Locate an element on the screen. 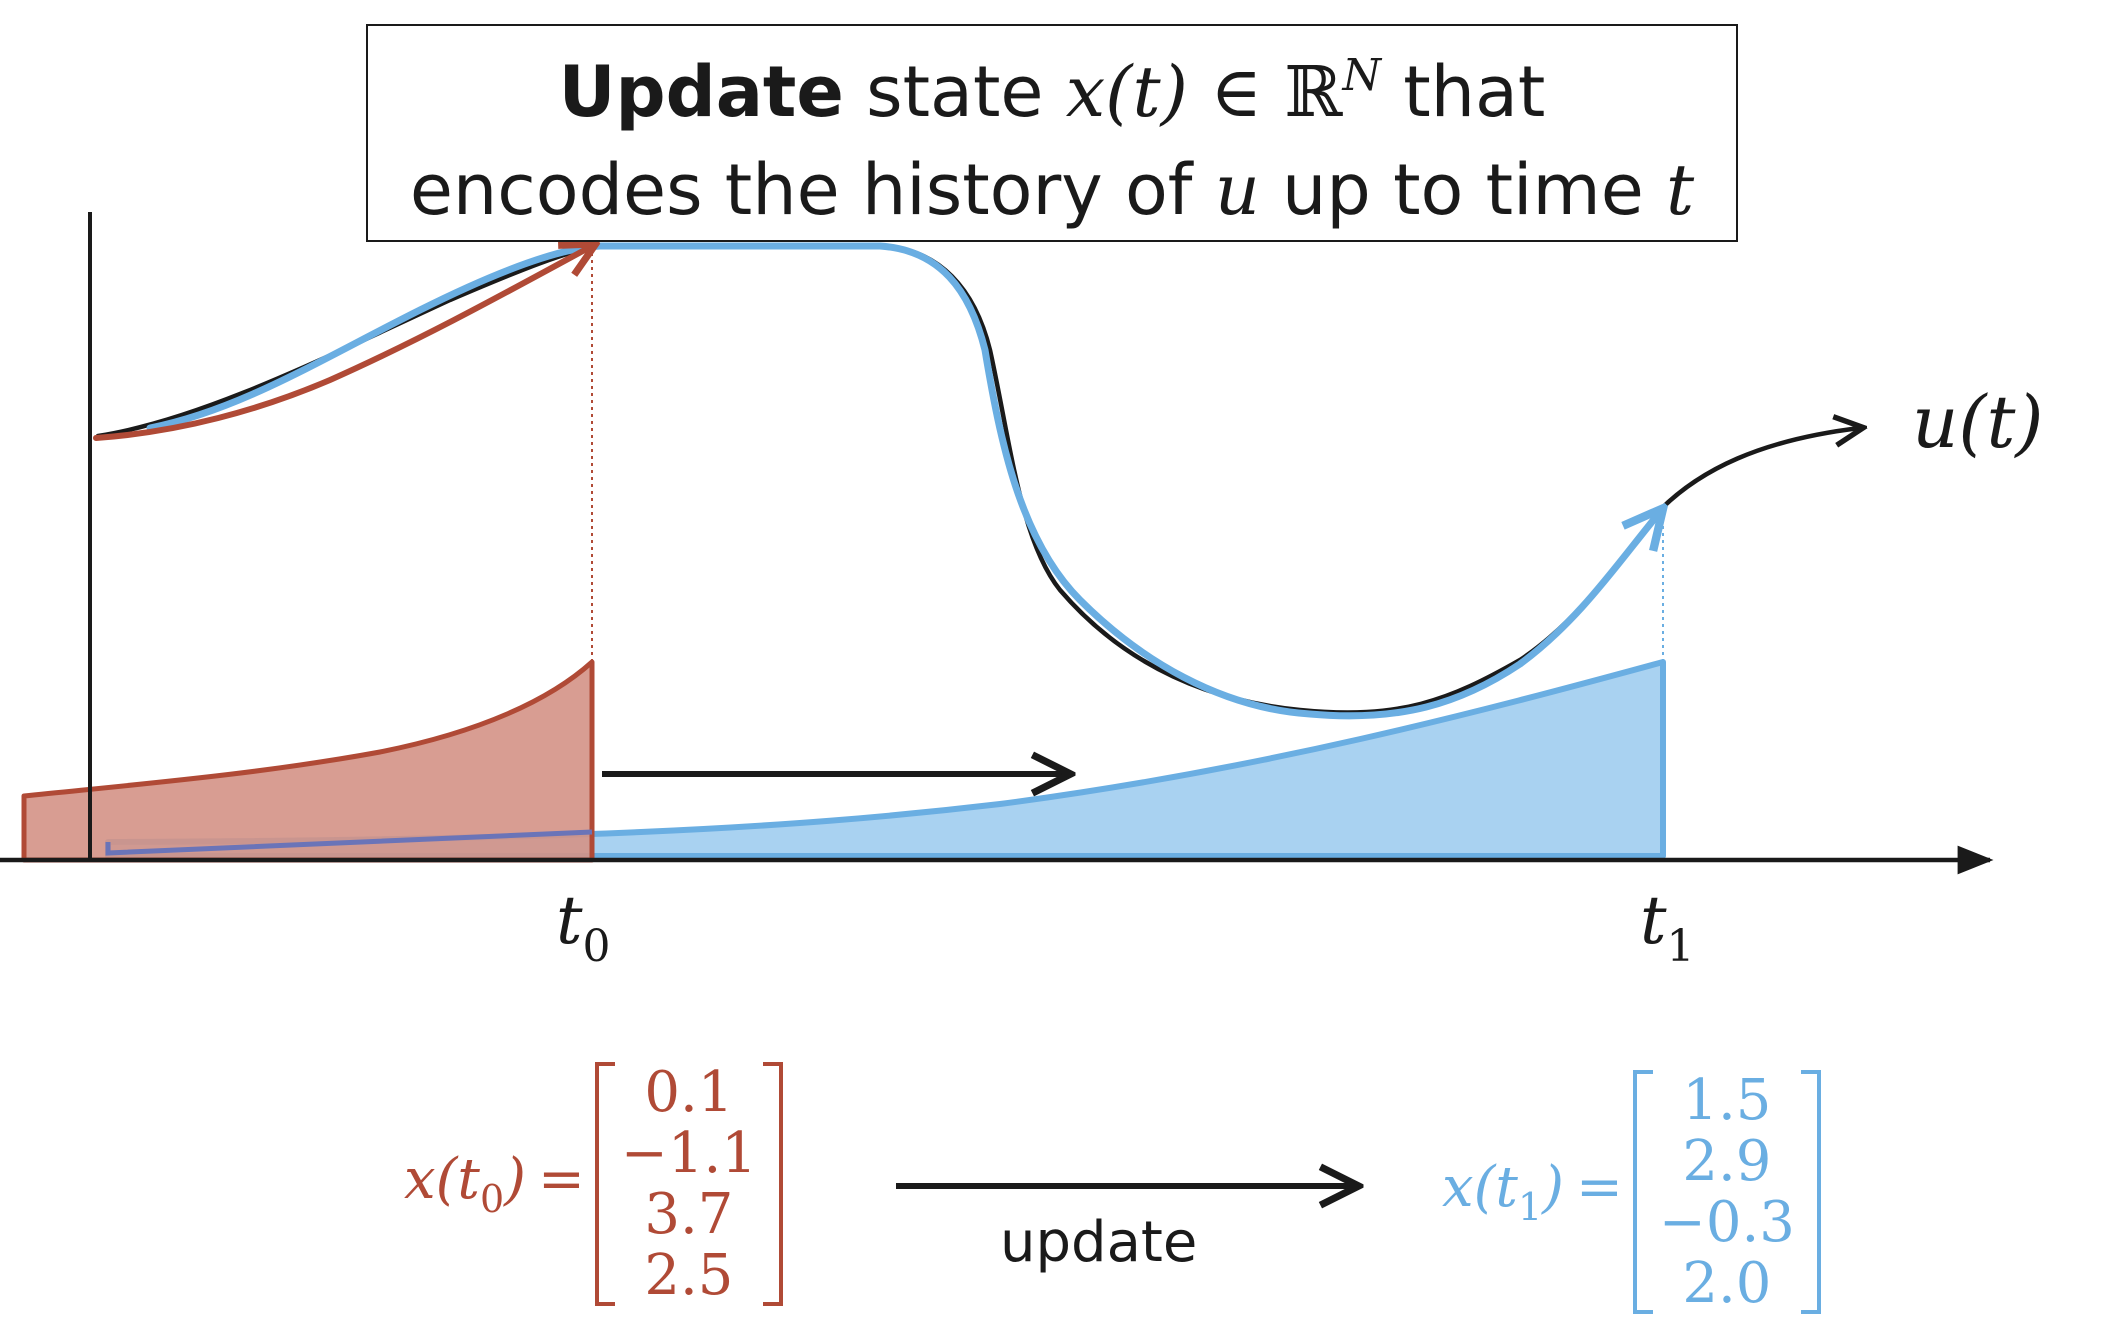 The image size is (2122, 1318). title-text-1: state is located at coordinates (954, 92).